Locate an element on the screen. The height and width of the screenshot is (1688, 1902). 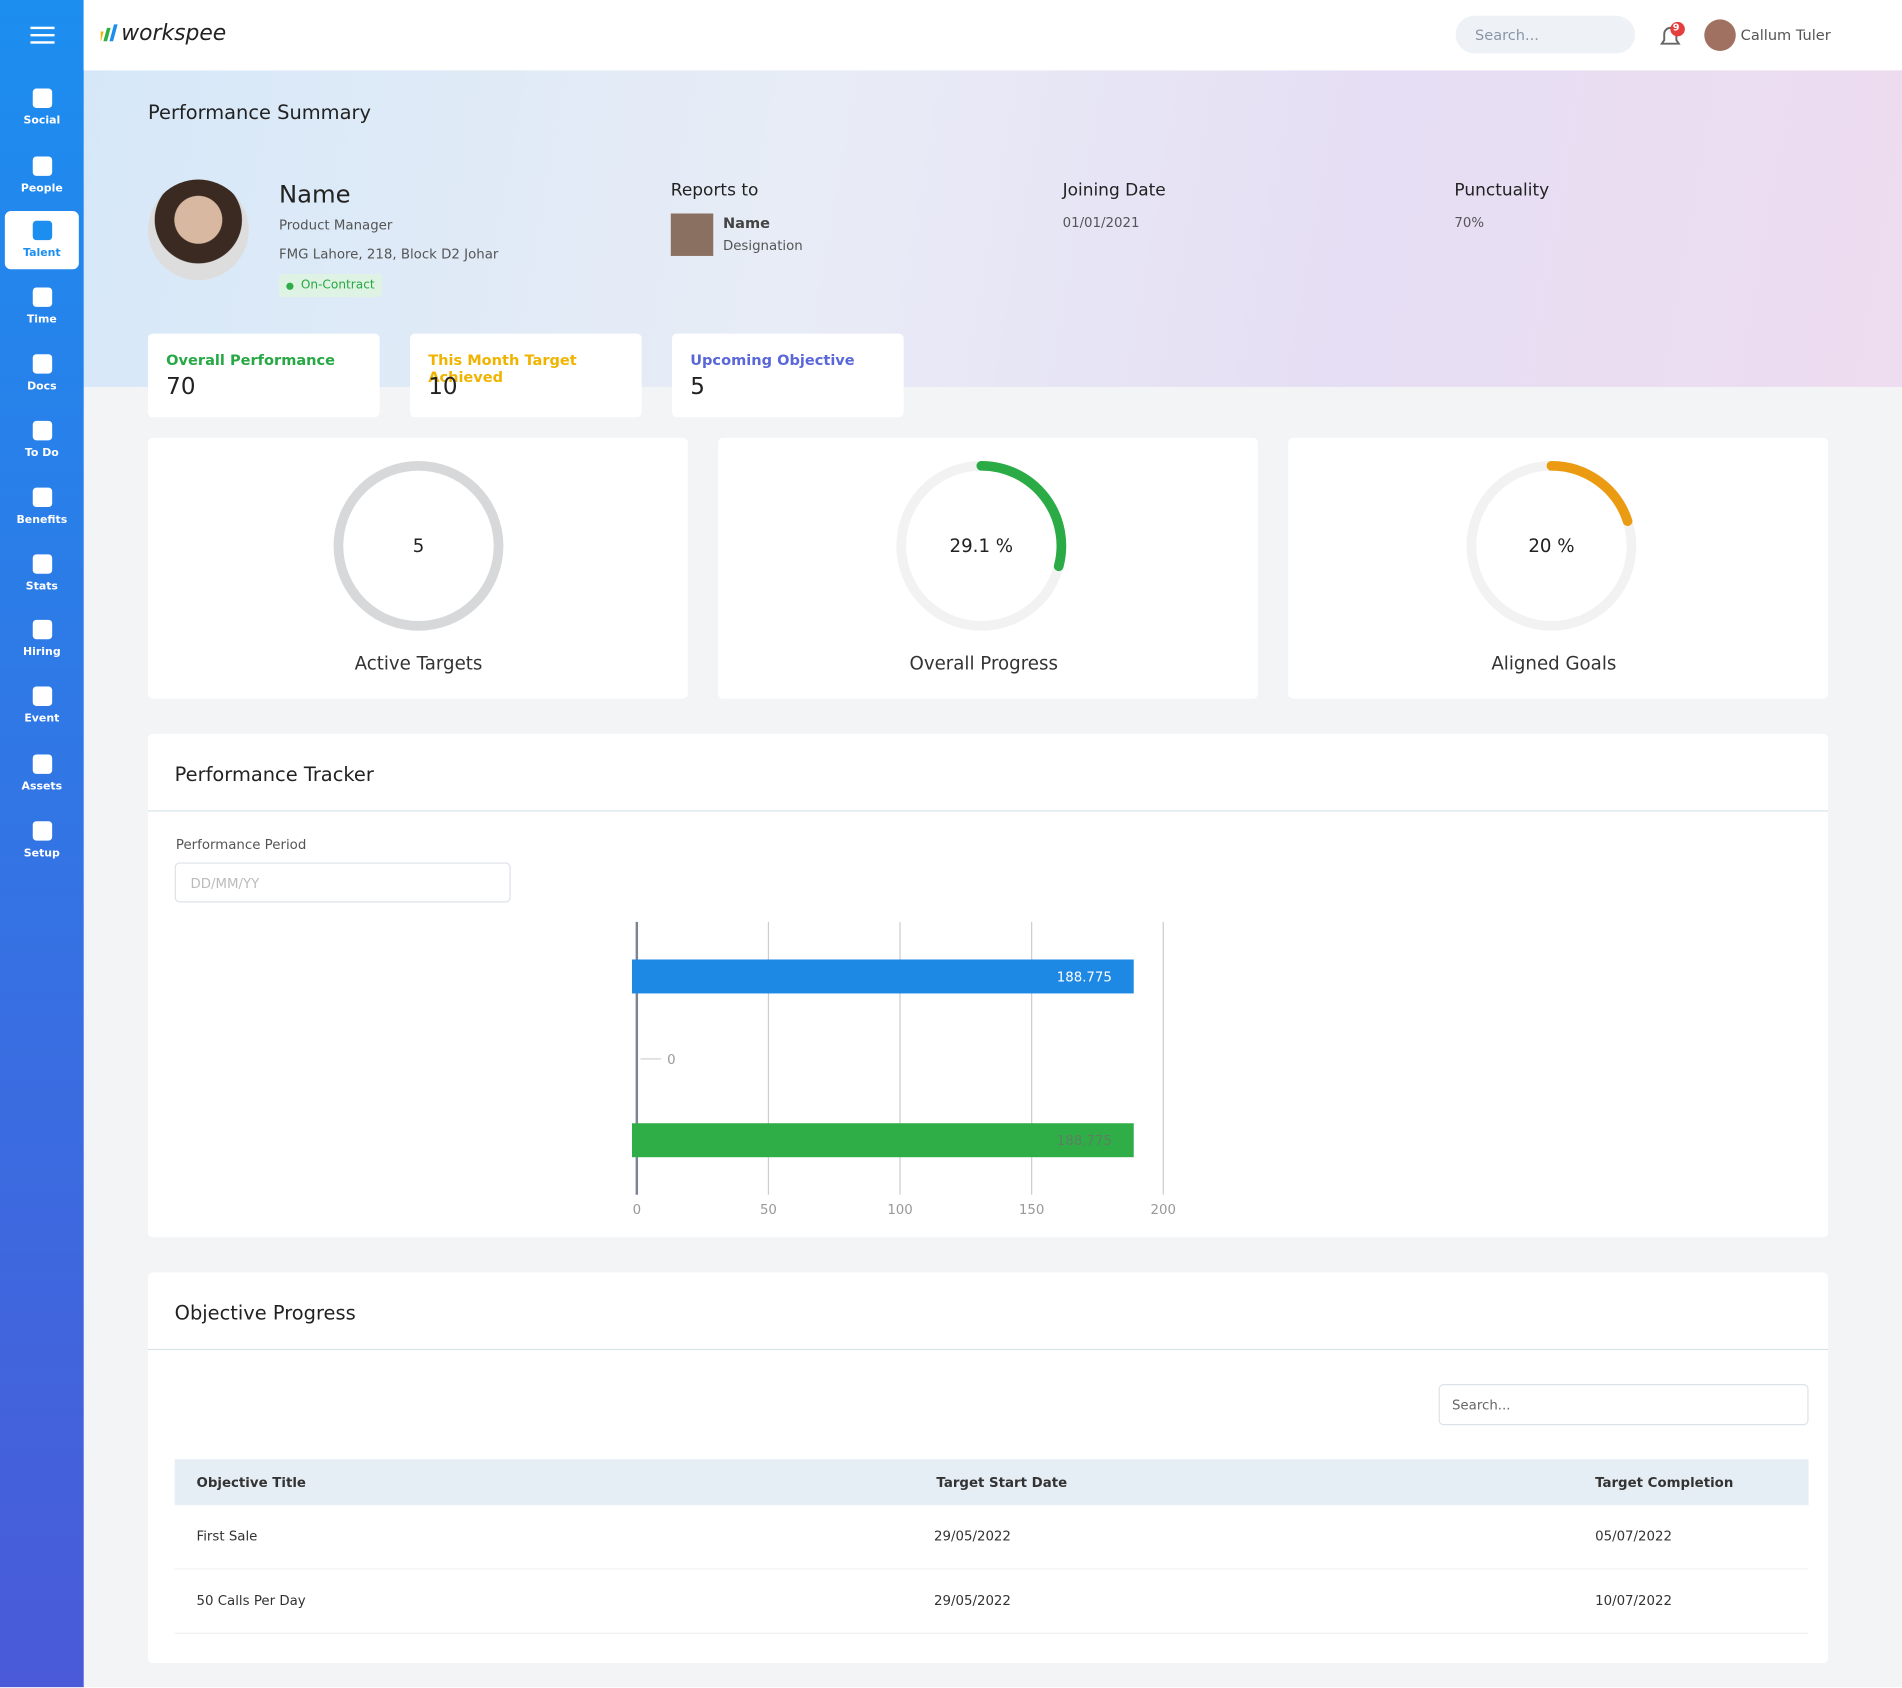
nav-item: Event is located at coordinates (42, 706).